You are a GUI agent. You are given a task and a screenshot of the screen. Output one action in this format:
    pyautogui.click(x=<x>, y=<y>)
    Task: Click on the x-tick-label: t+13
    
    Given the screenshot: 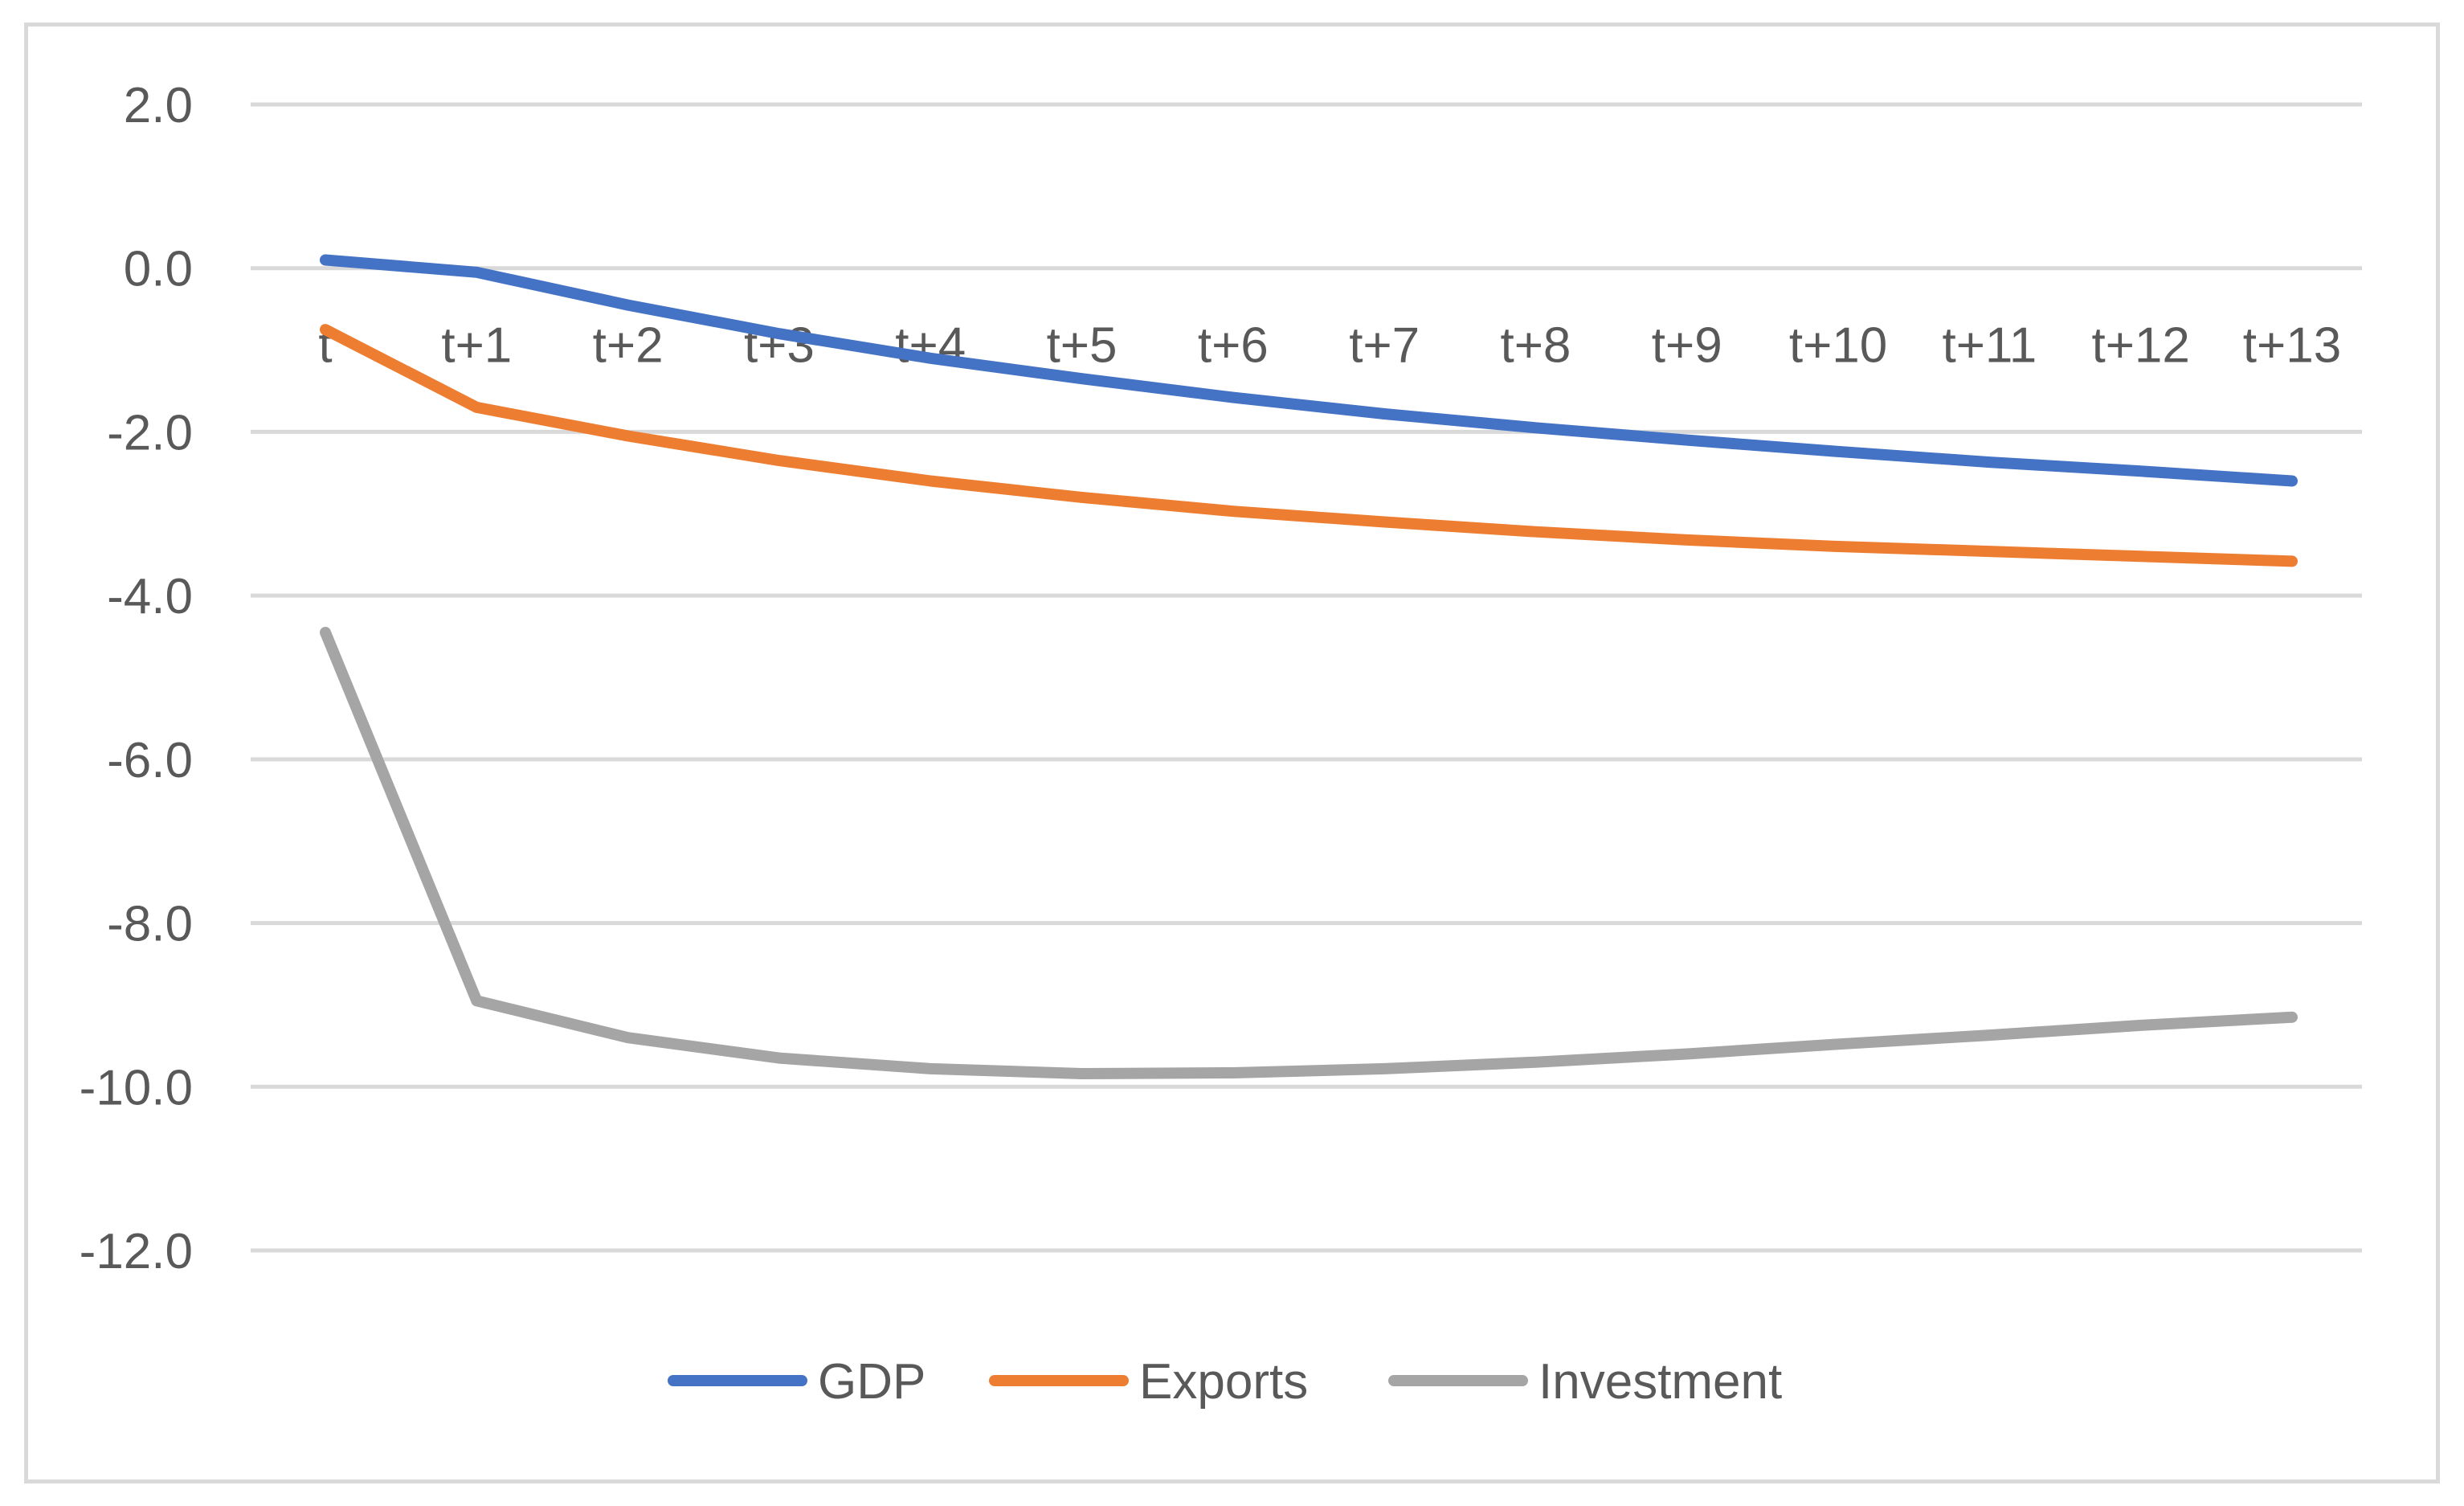 What is the action you would take?
    pyautogui.click(x=2292, y=346)
    